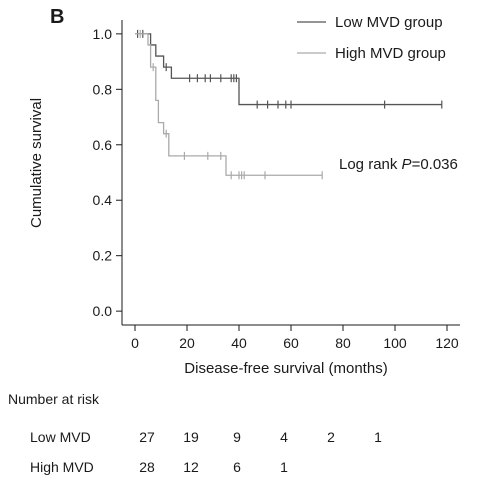 Image resolution: width=483 pixels, height=480 pixels. I want to click on high-mvd-survival-curve, so click(229, 104).